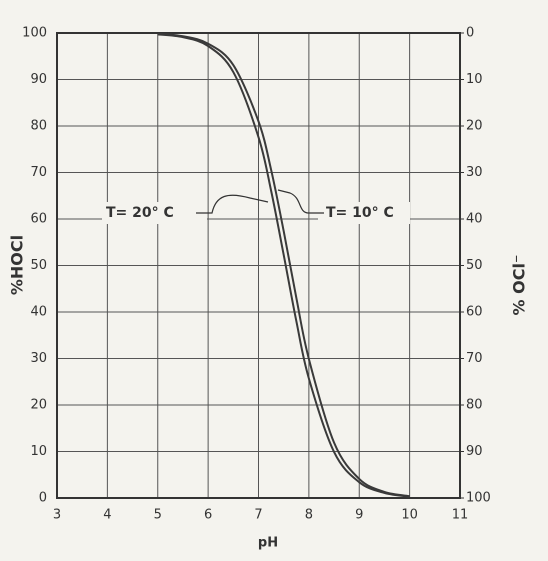 The image size is (548, 561). I want to click on y2-tick-label: 20, so click(474, 126).